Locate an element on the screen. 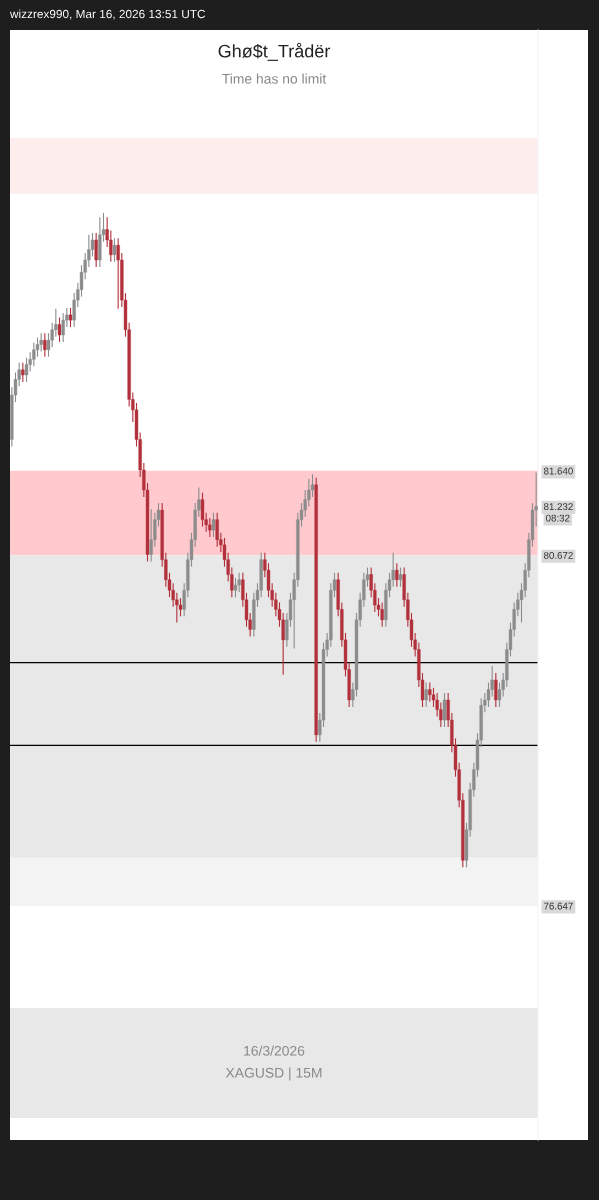  y-tick-label: 81.232 is located at coordinates (558, 507).